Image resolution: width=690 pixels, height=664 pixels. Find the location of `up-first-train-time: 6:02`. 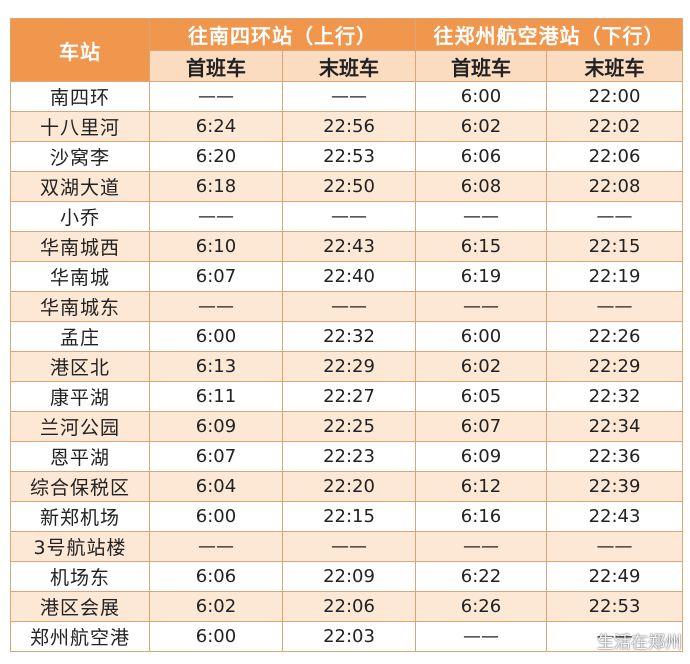

up-first-train-time: 6:02 is located at coordinates (216, 606).